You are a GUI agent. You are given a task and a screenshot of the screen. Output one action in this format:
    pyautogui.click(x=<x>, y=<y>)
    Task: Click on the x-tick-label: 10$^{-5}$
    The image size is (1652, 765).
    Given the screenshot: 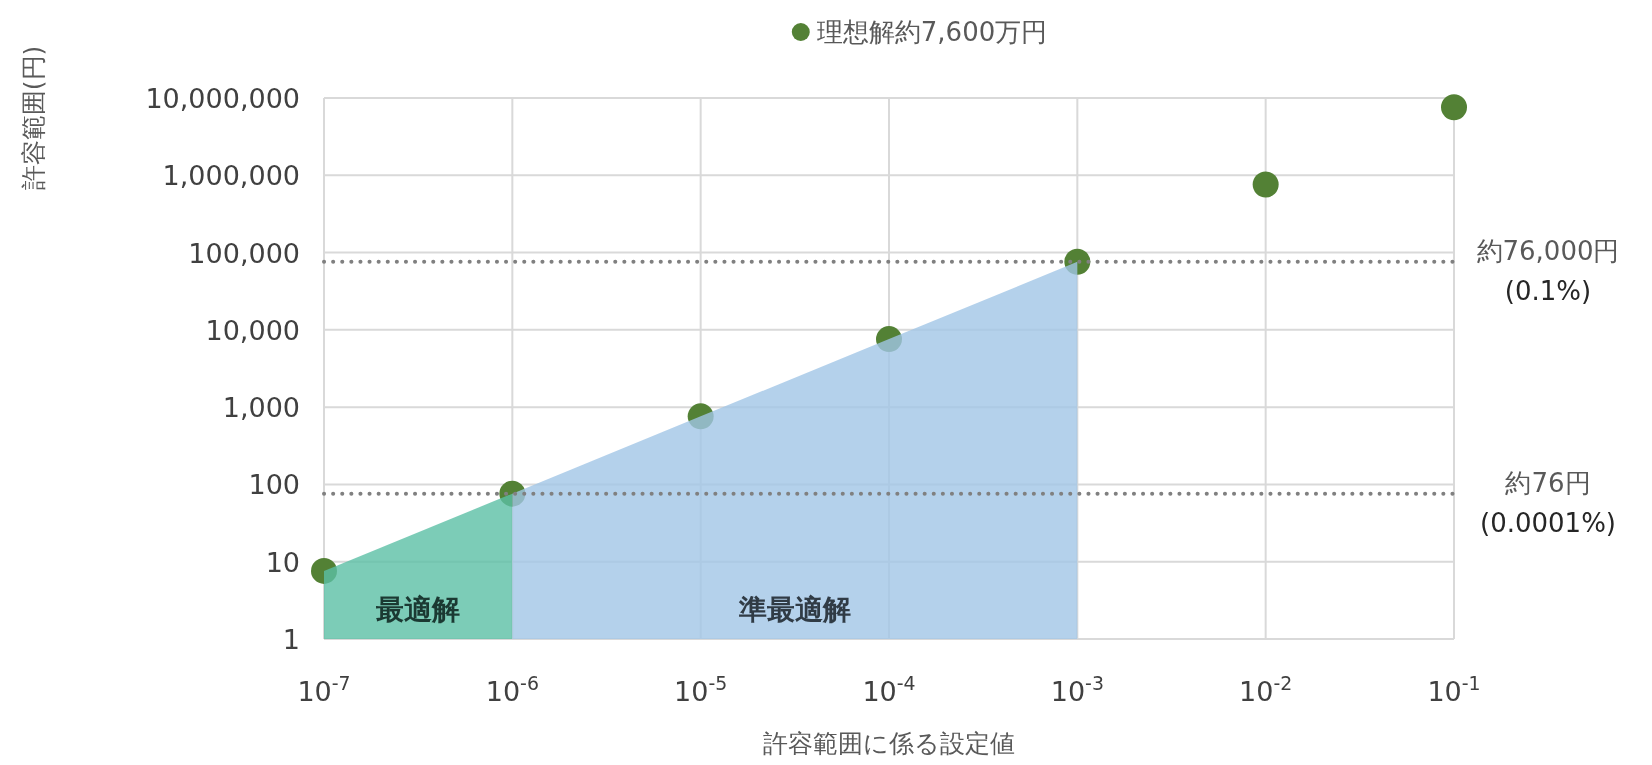 What is the action you would take?
    pyautogui.click(x=701, y=689)
    